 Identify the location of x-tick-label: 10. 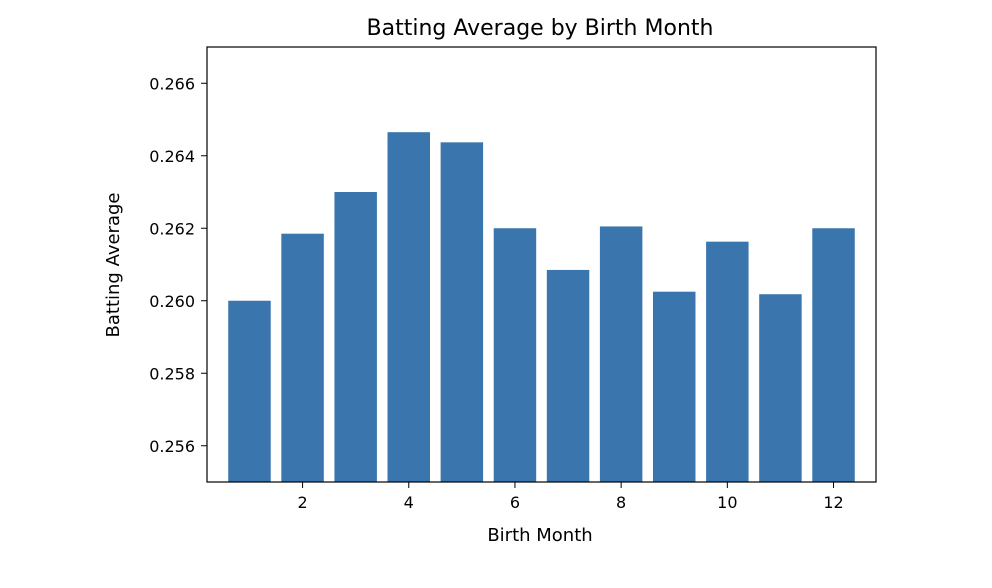
(727, 502).